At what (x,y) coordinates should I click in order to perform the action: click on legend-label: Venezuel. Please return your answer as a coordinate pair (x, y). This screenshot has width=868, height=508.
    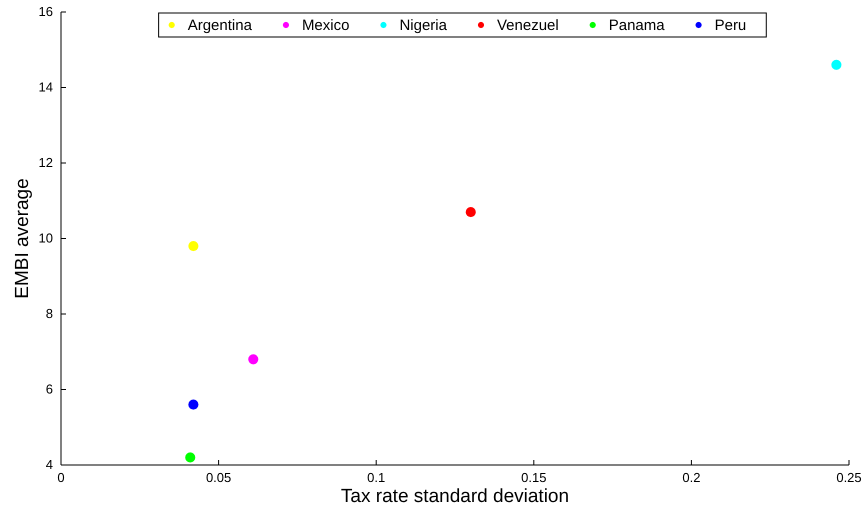
    Looking at the image, I should click on (527, 25).